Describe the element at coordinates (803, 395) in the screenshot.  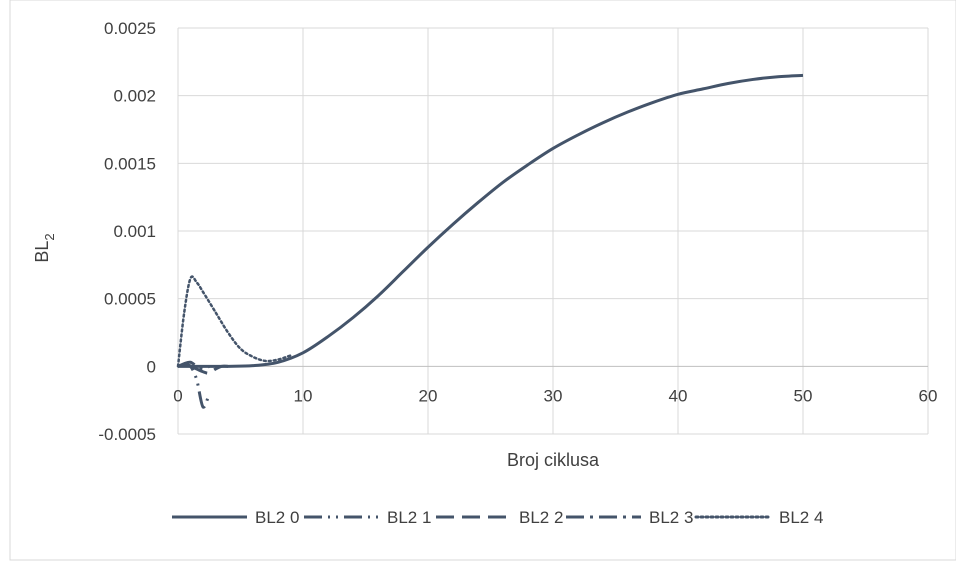
I see `x-tick-label: 50` at that location.